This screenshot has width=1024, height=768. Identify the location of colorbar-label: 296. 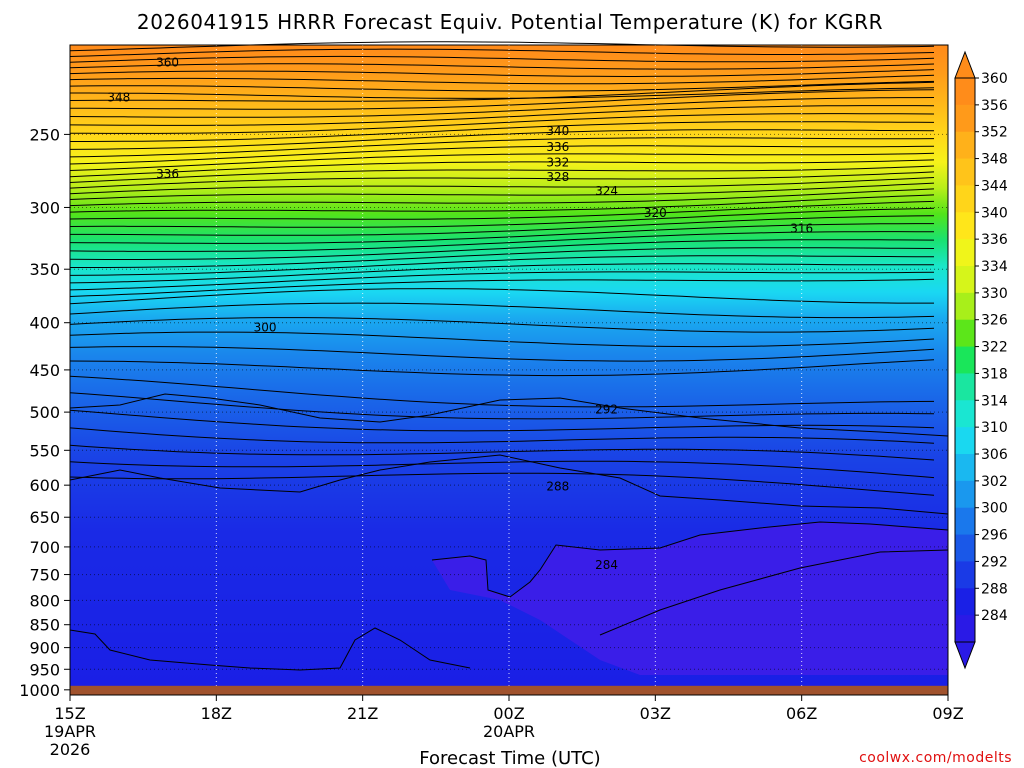
(994, 536).